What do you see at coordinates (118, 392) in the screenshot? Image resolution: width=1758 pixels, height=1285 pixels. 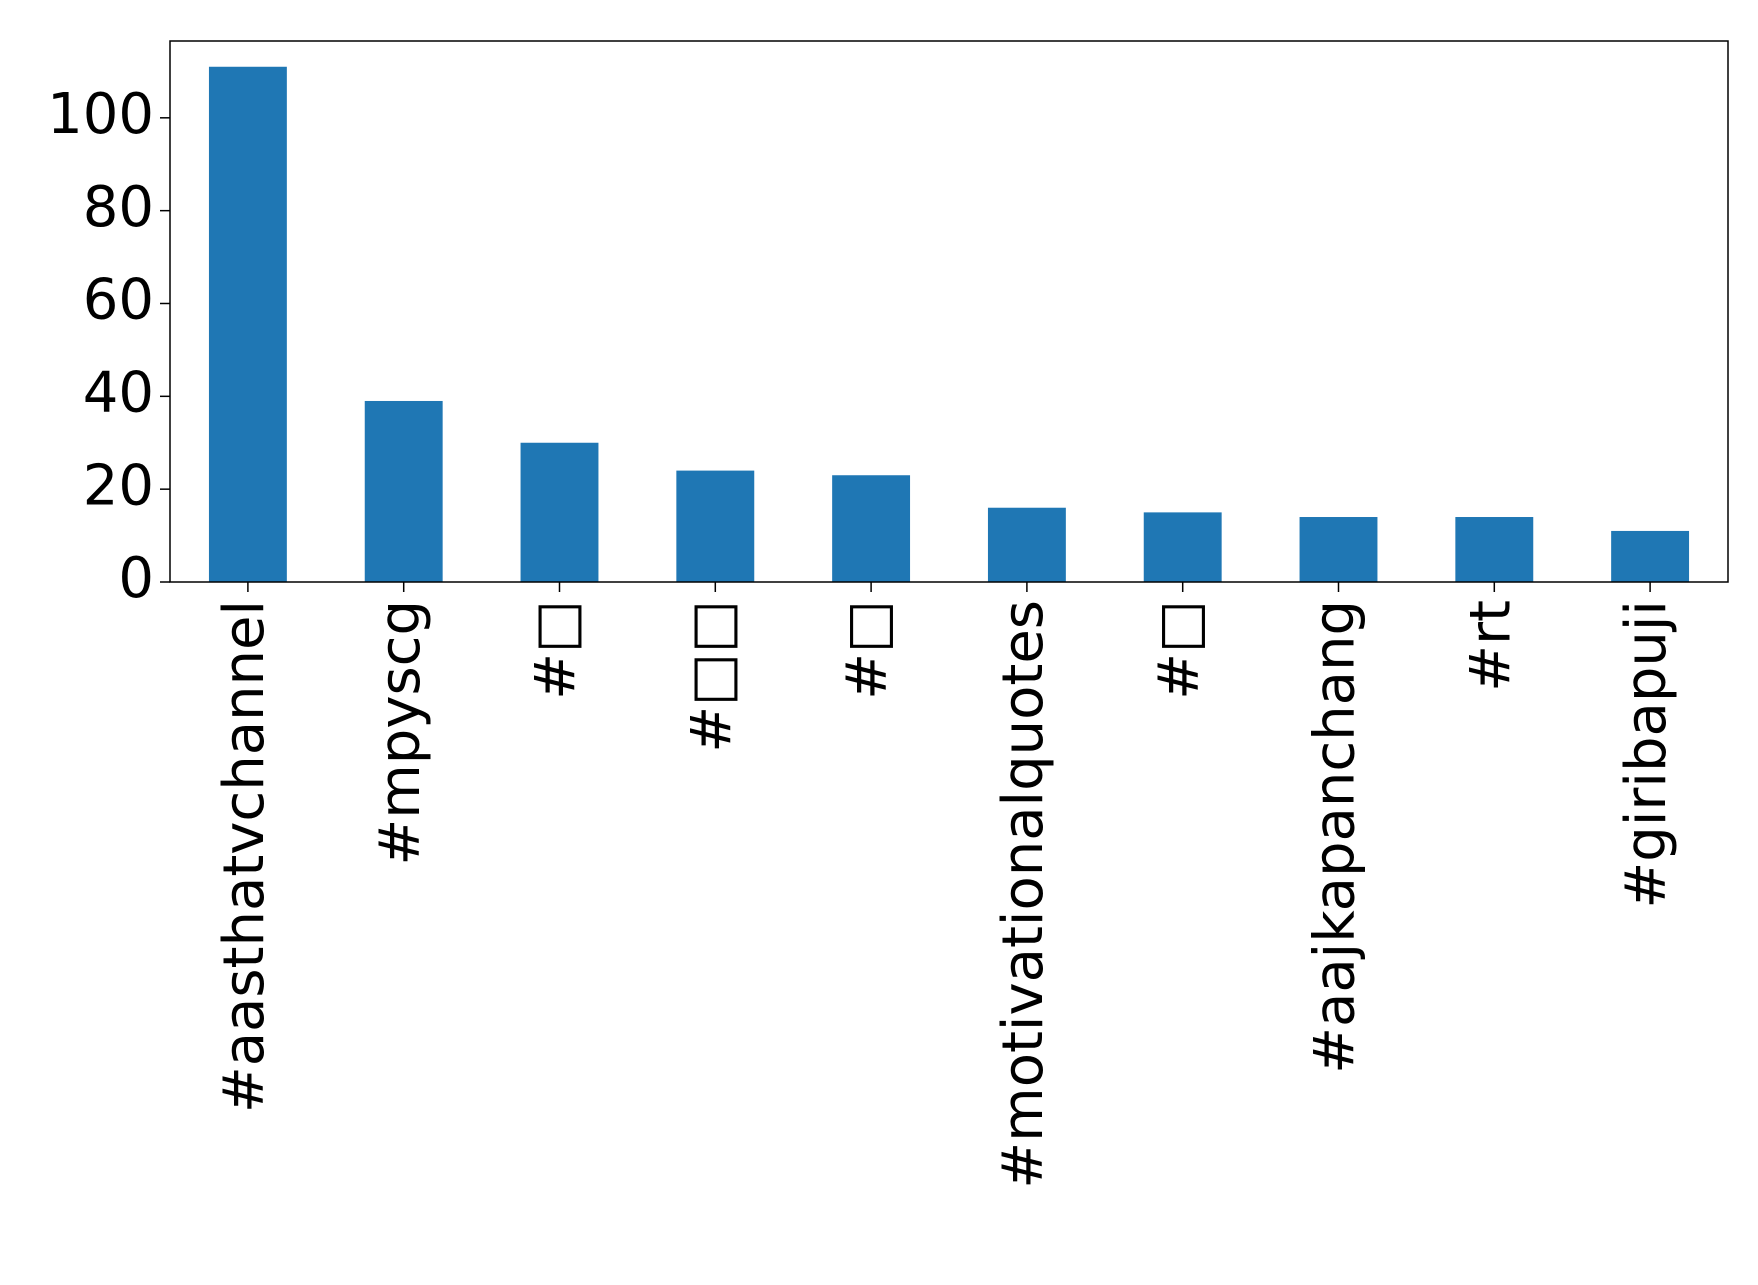 I see `y-tick-label: 40` at bounding box center [118, 392].